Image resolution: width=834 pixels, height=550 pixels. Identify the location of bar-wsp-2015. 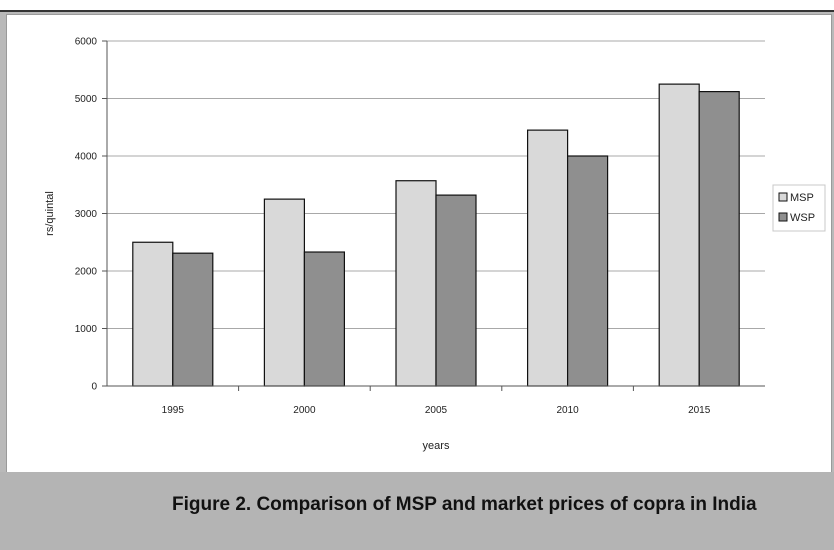
(719, 238).